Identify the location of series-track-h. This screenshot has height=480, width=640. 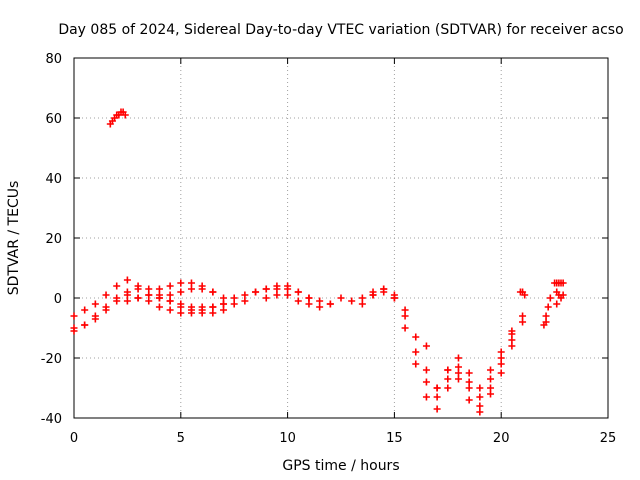
(293, 298).